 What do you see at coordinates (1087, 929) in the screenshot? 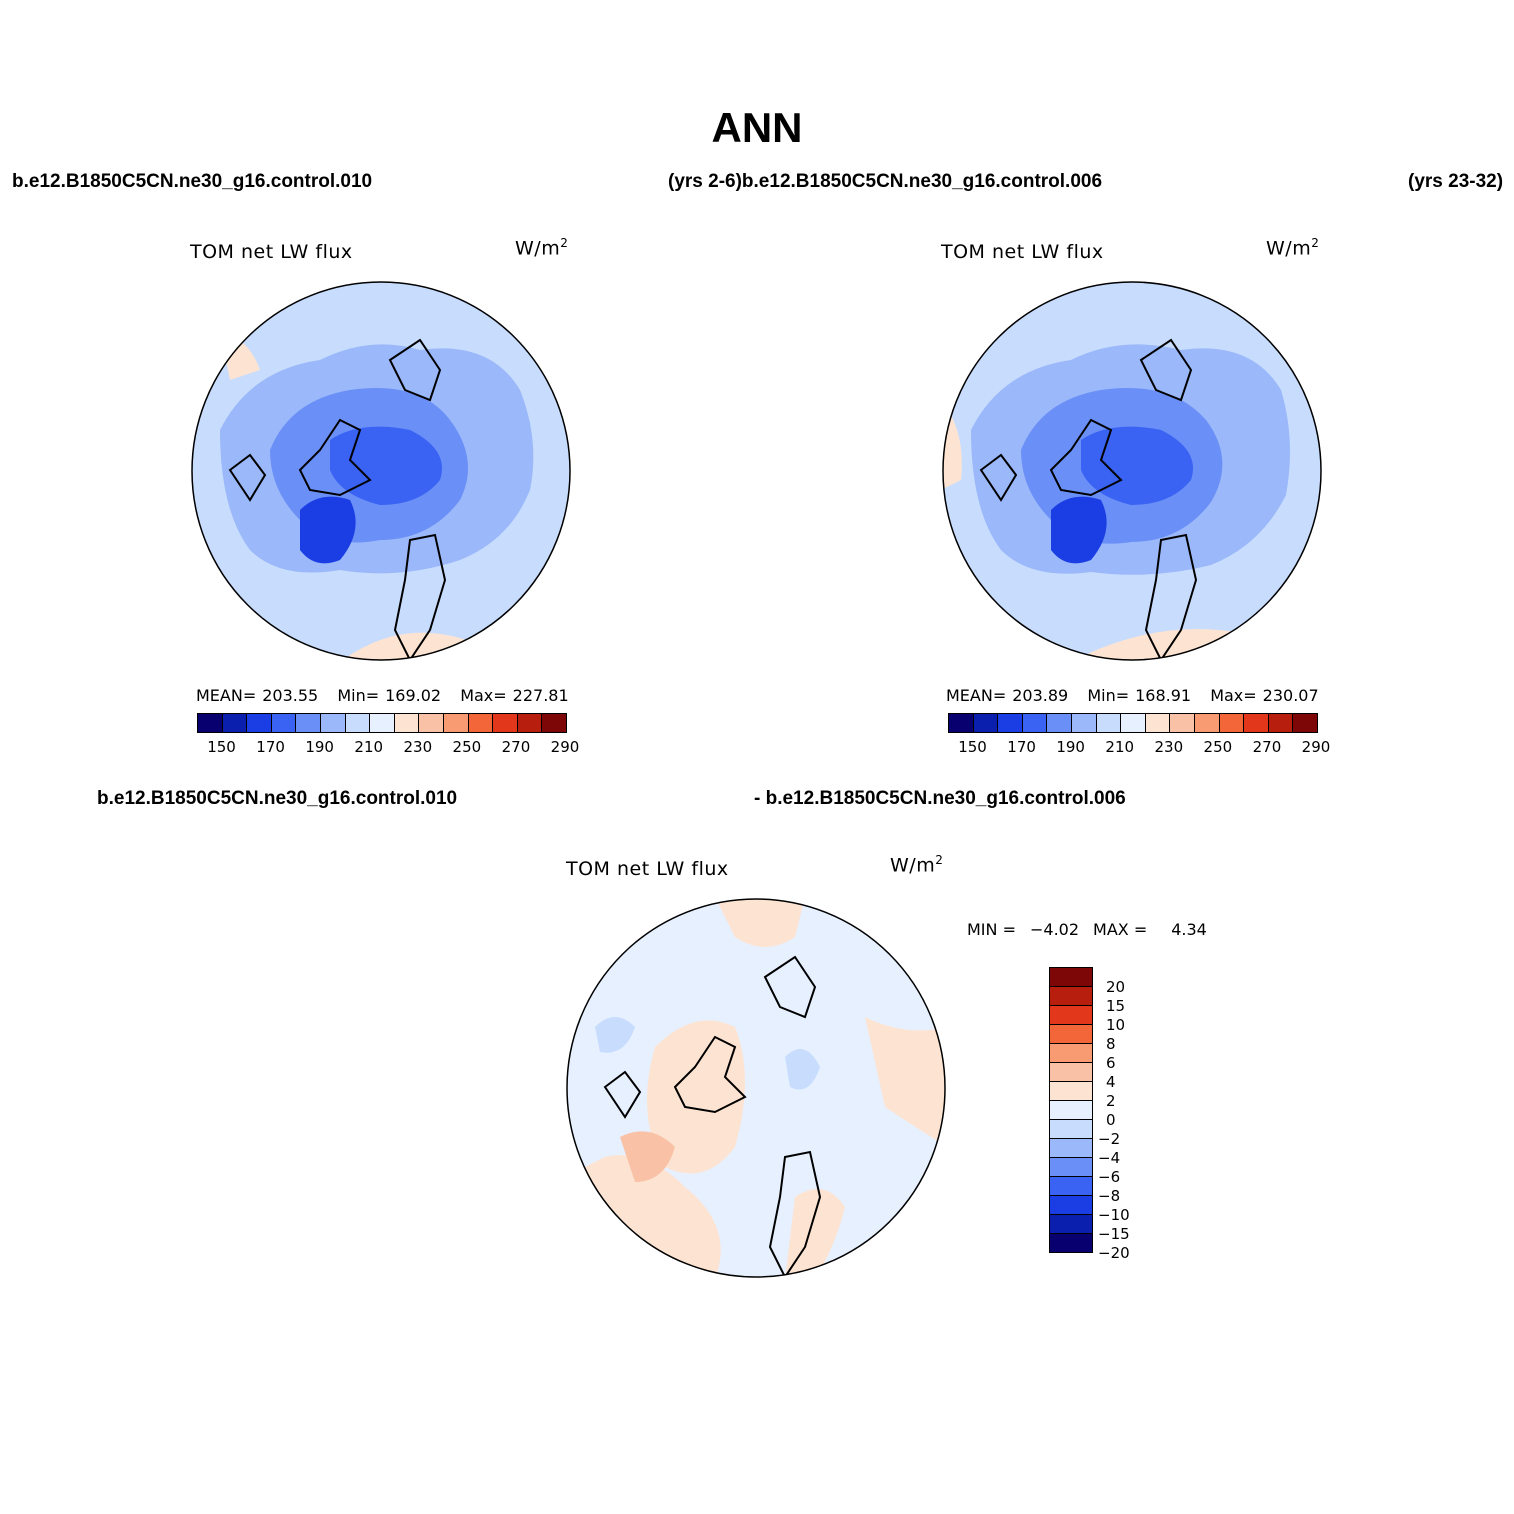
I see `diff-stats: MIN = −4.02 MAX = 4.34` at bounding box center [1087, 929].